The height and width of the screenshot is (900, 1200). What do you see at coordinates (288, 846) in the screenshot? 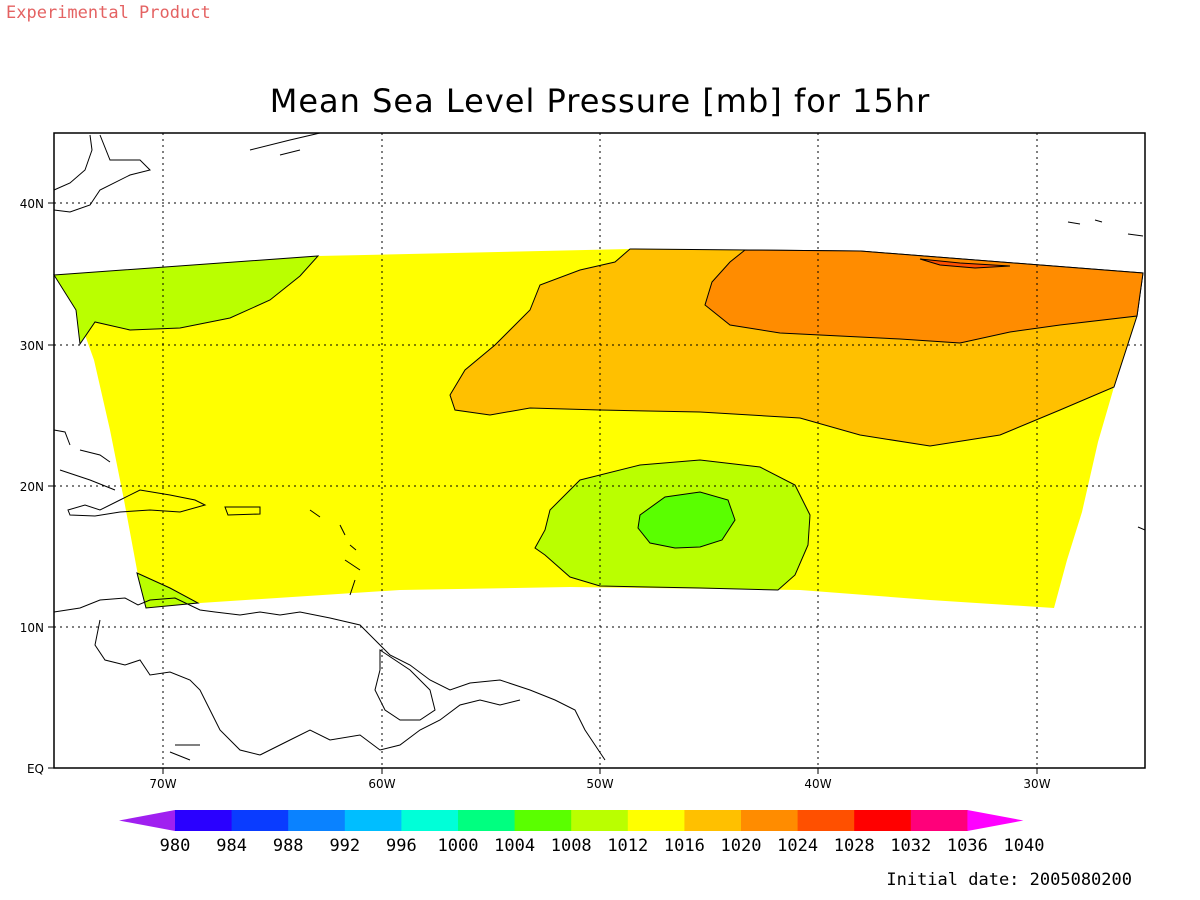
I see `colorbar-label: 988` at bounding box center [288, 846].